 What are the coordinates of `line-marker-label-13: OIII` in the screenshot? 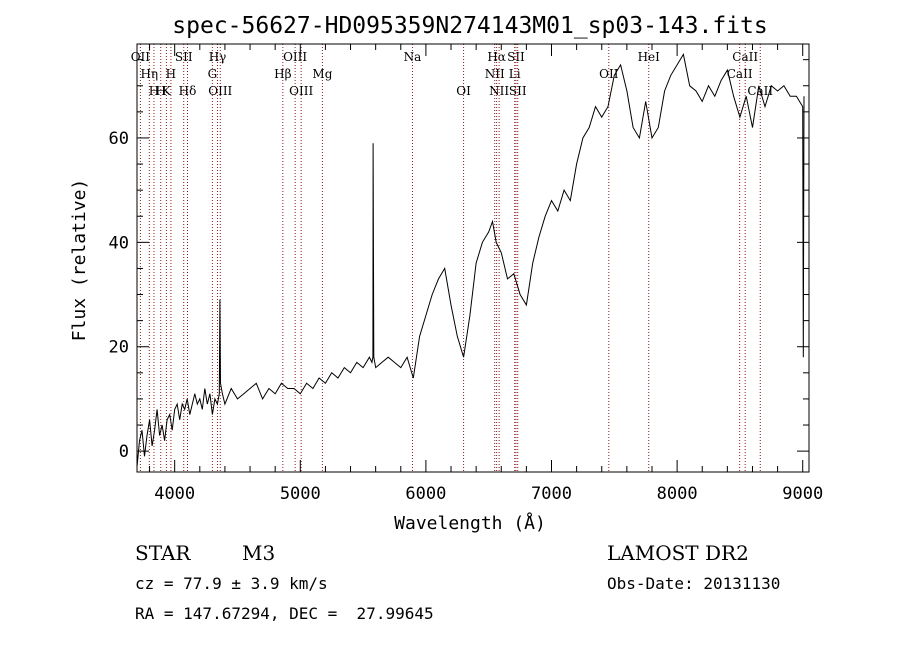 It's located at (301, 91).